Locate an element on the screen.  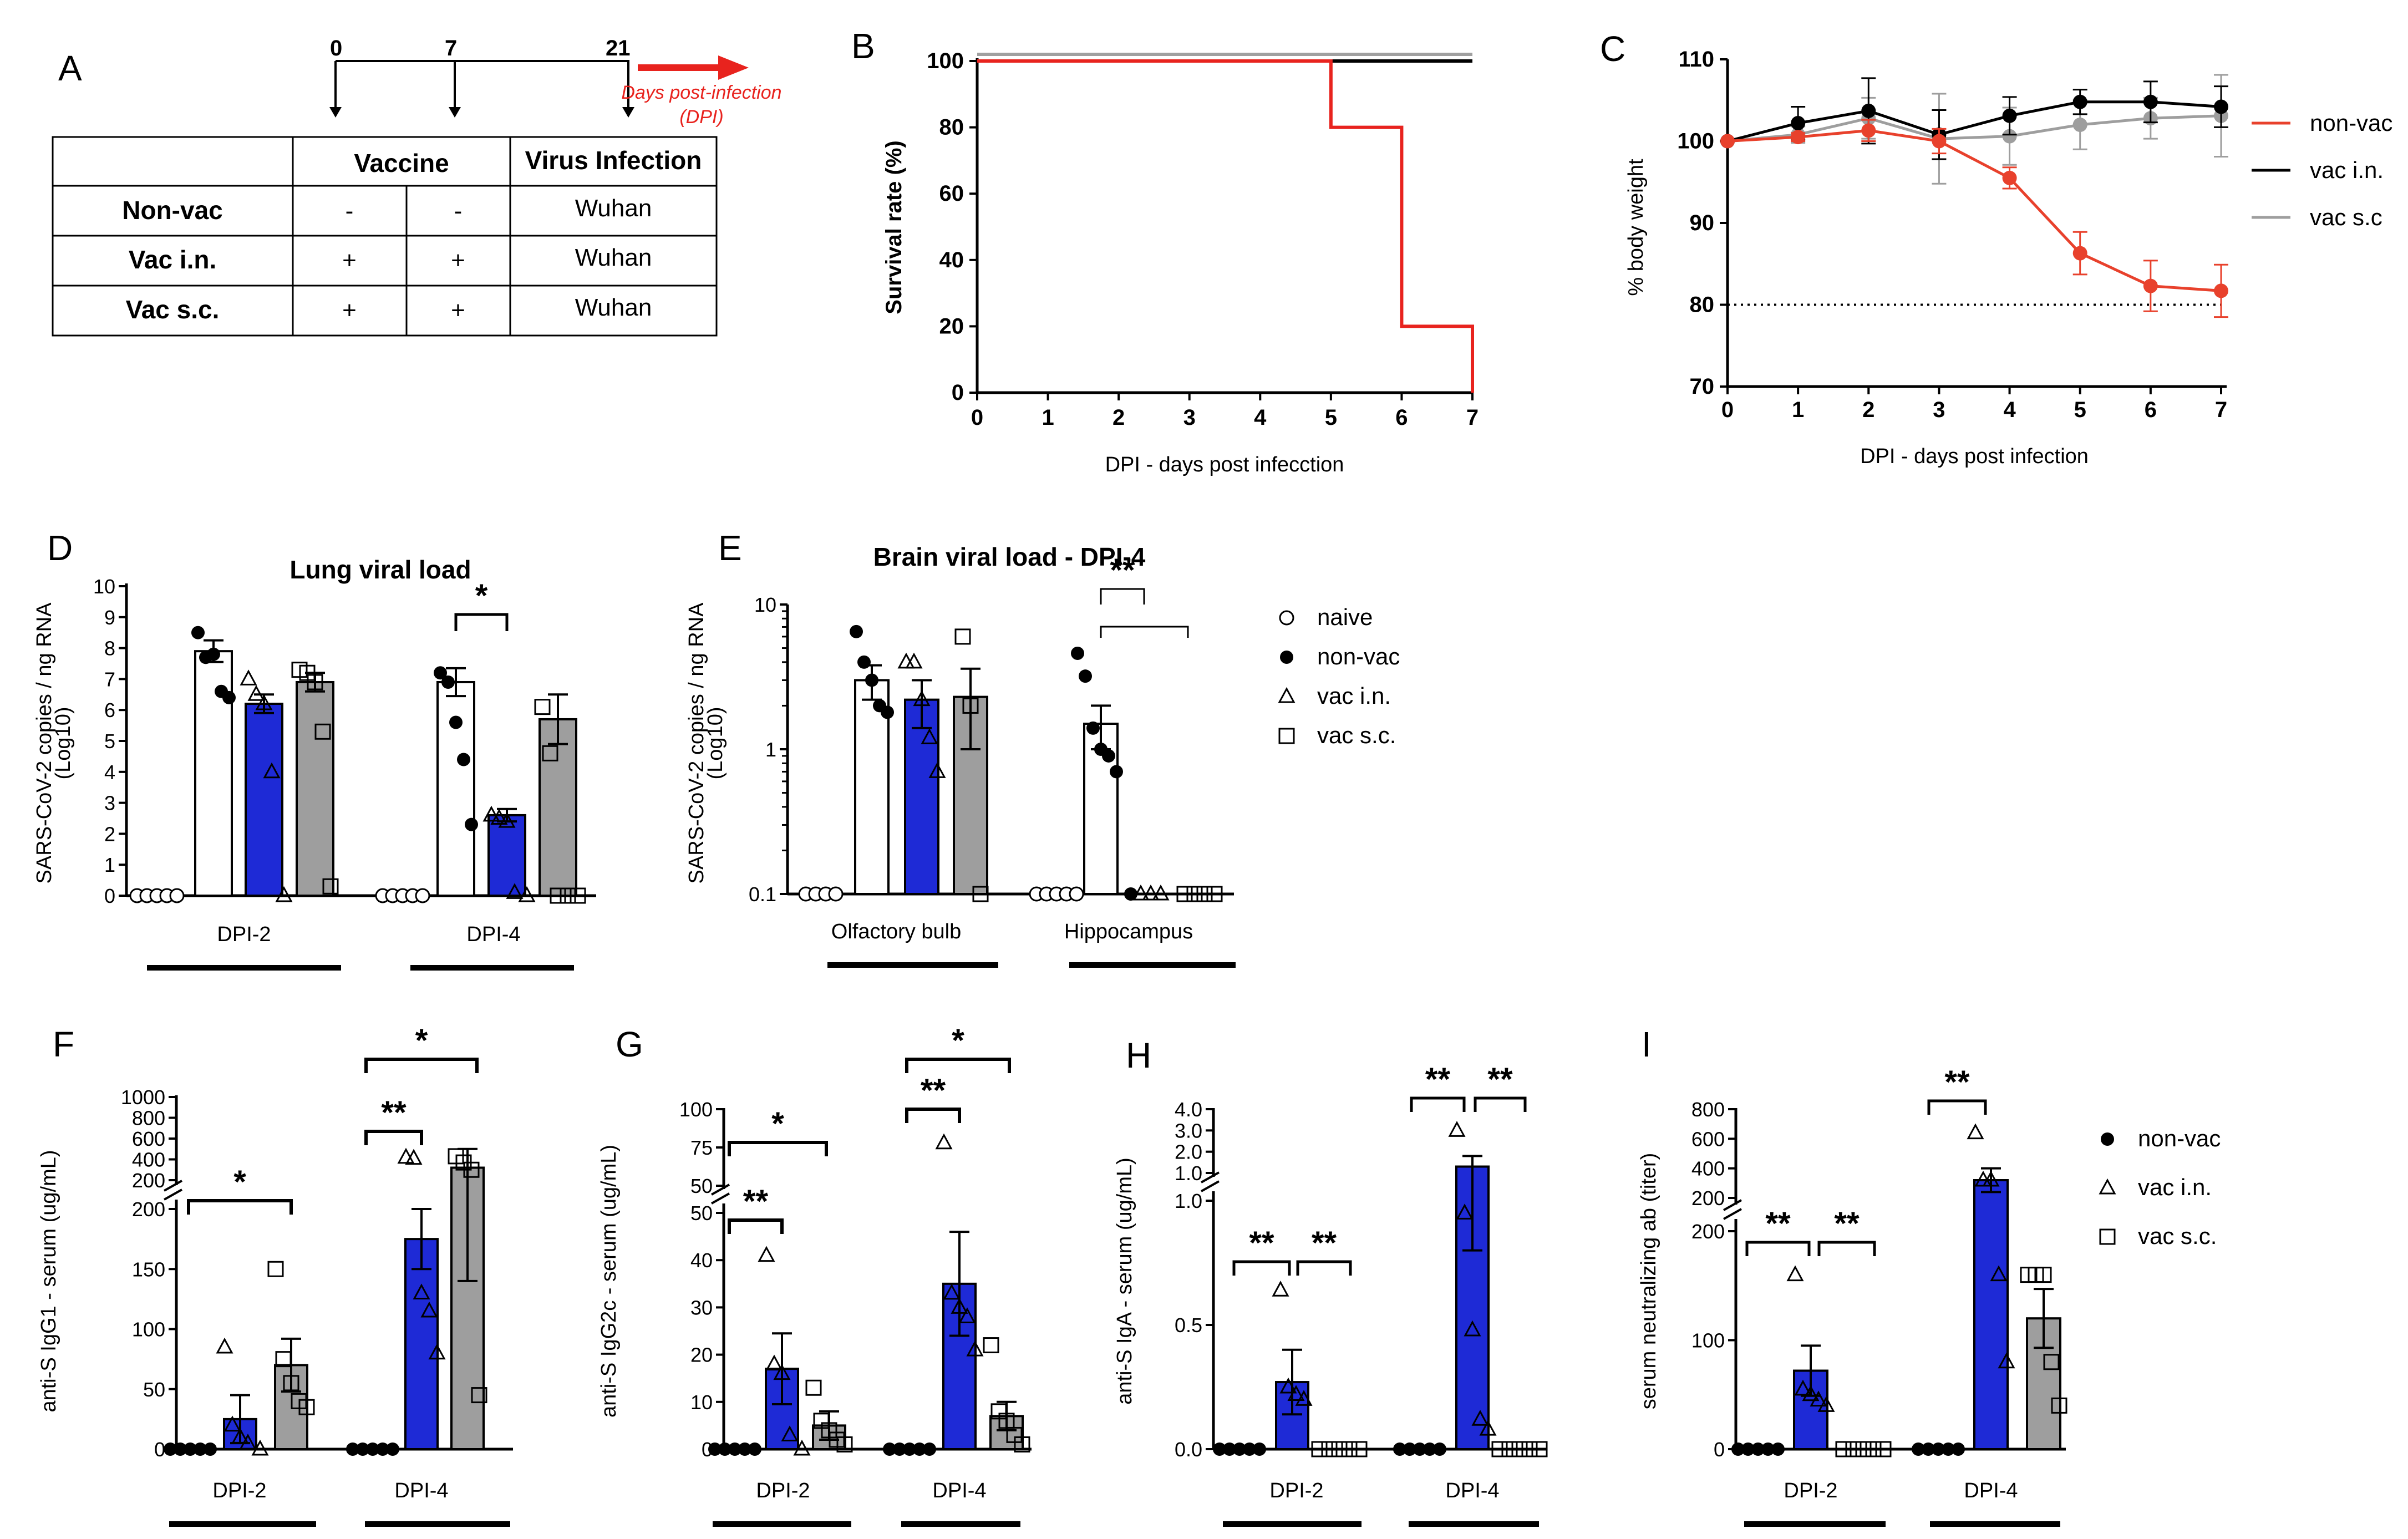
timeline-day-7: 7 is located at coordinates (451, 48).